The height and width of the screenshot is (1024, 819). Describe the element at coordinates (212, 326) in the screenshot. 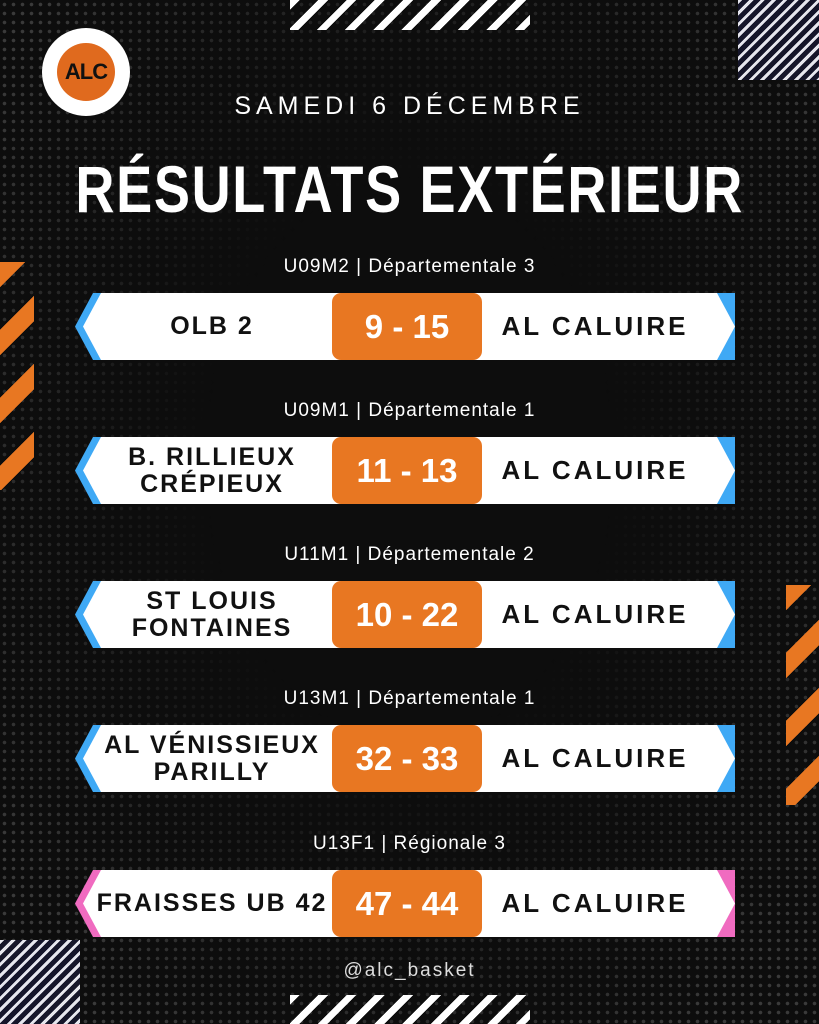

I see `home-team: OLB 2` at that location.